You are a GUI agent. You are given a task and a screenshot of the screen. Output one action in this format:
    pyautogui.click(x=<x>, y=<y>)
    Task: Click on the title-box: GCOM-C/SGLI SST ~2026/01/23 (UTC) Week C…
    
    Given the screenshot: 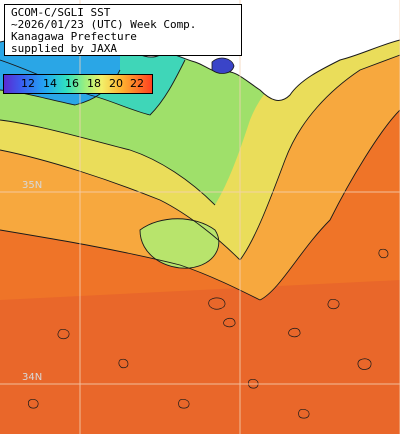 What is the action you would take?
    pyautogui.click(x=123, y=30)
    